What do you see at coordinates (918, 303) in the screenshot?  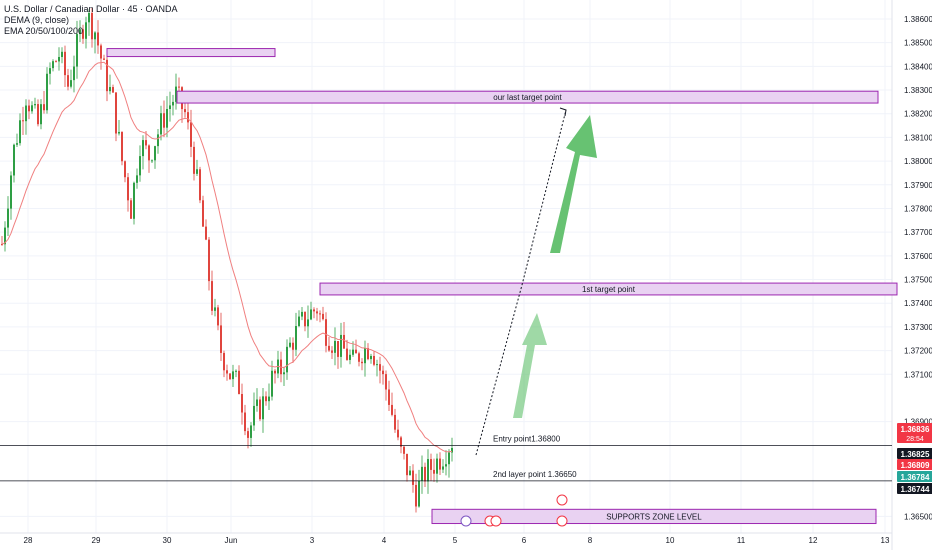 I see `y-tick-label: 1.37400` at bounding box center [918, 303].